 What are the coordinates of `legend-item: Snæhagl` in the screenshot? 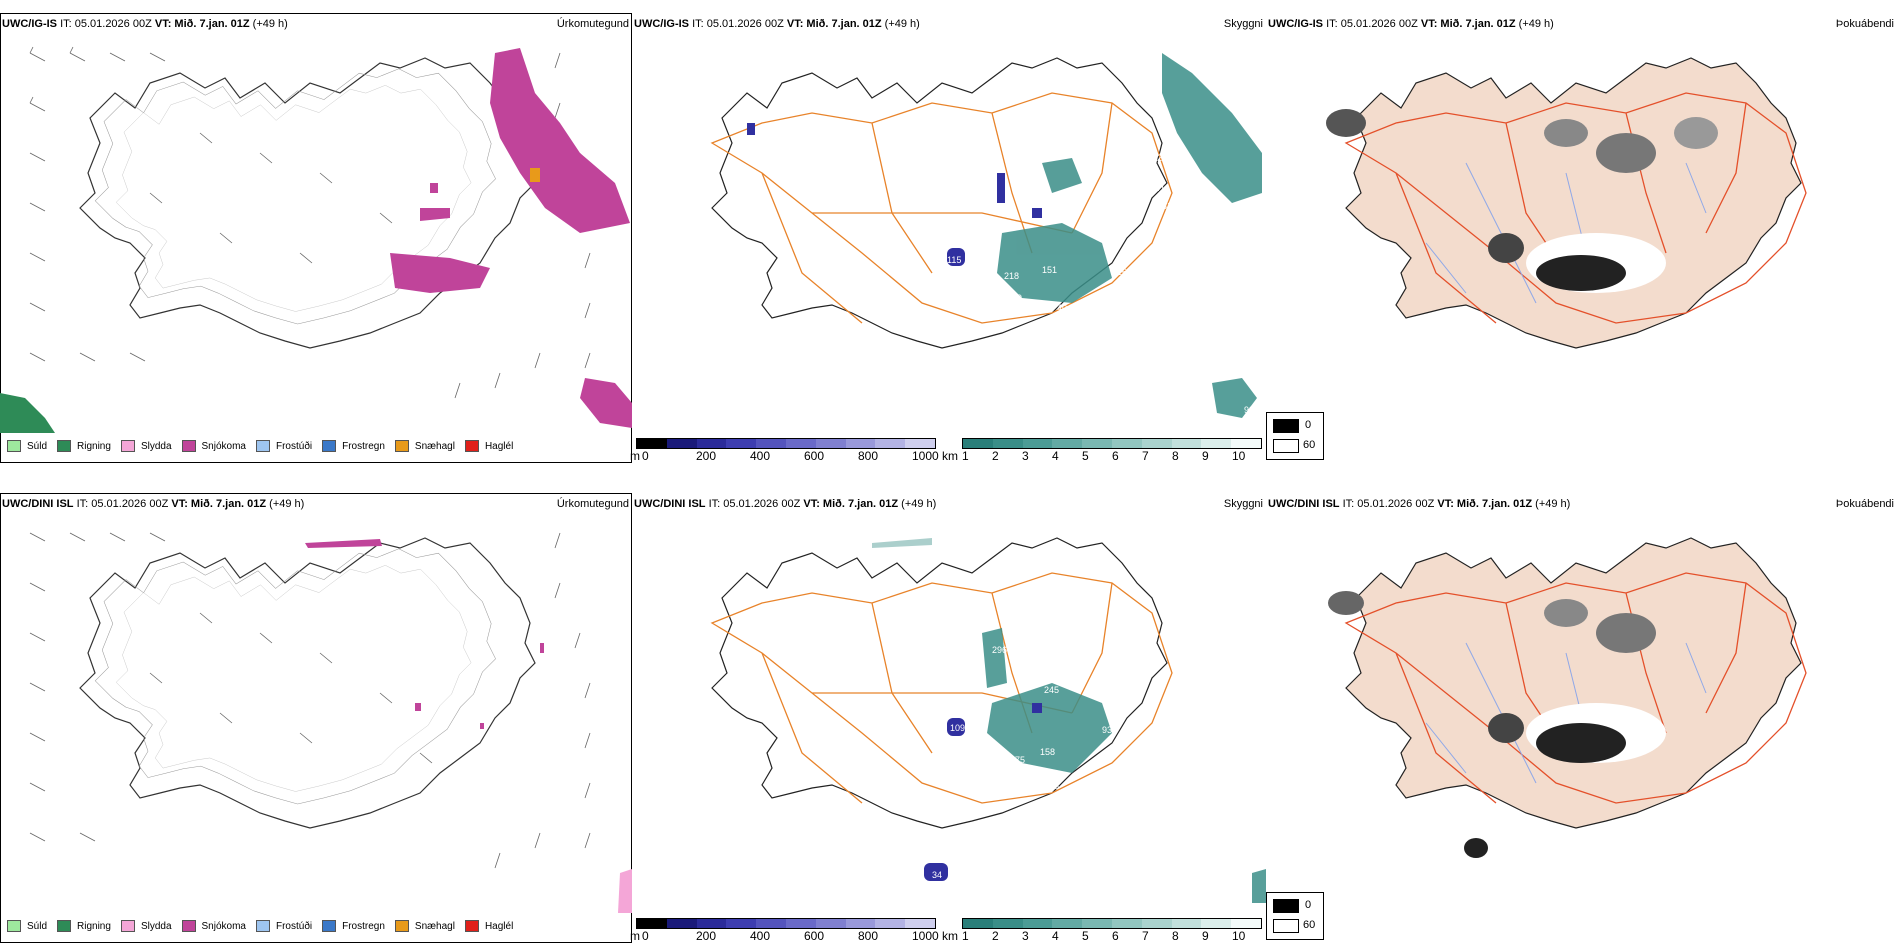 It's located at (424, 446).